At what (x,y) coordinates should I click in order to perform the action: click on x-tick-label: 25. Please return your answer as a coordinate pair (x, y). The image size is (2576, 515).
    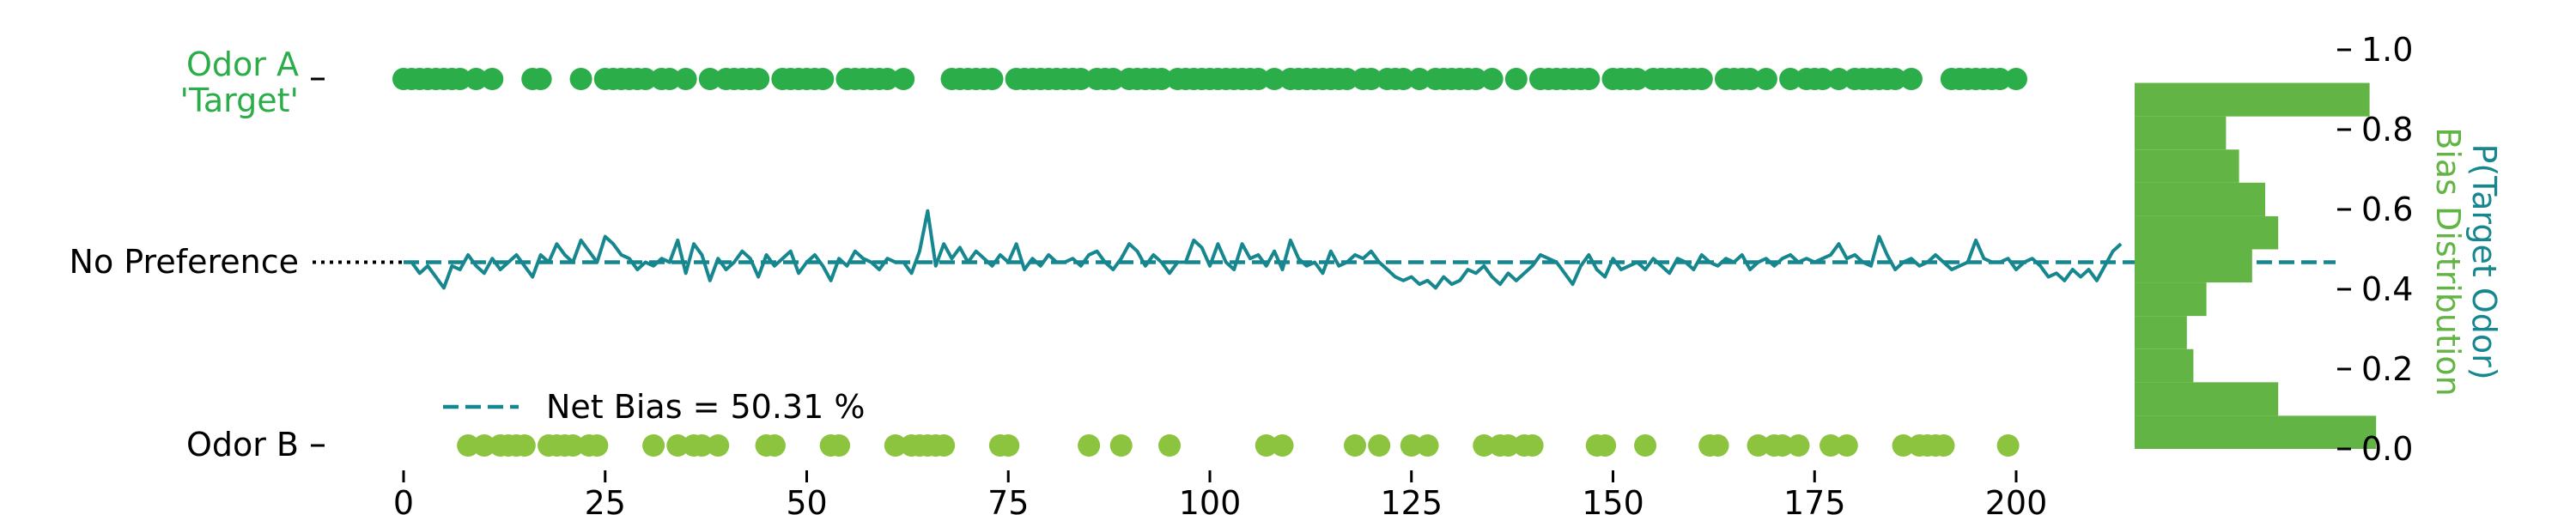
    Looking at the image, I should click on (605, 499).